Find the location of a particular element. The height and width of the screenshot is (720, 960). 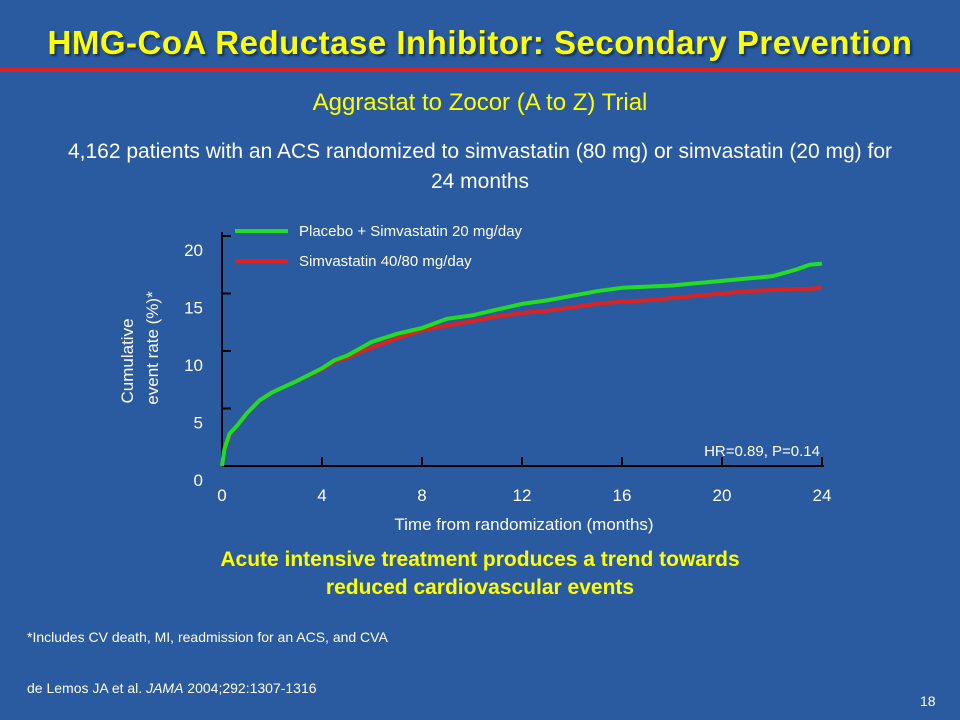

slide-subtitle: Aggrastat to Zocor (A to Z) Trial is located at coordinates (480, 102).